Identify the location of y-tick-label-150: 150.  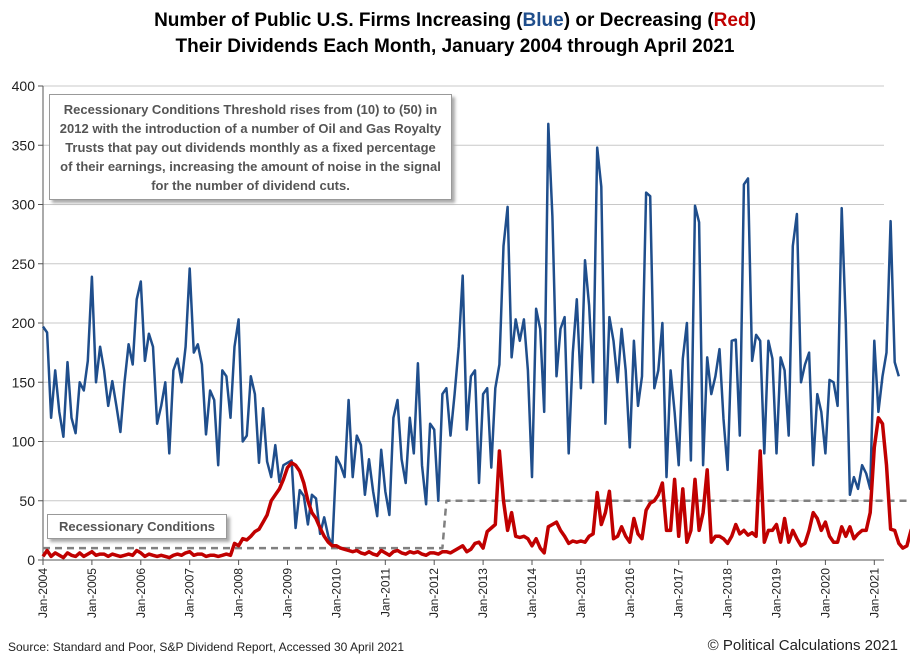
(24, 382).